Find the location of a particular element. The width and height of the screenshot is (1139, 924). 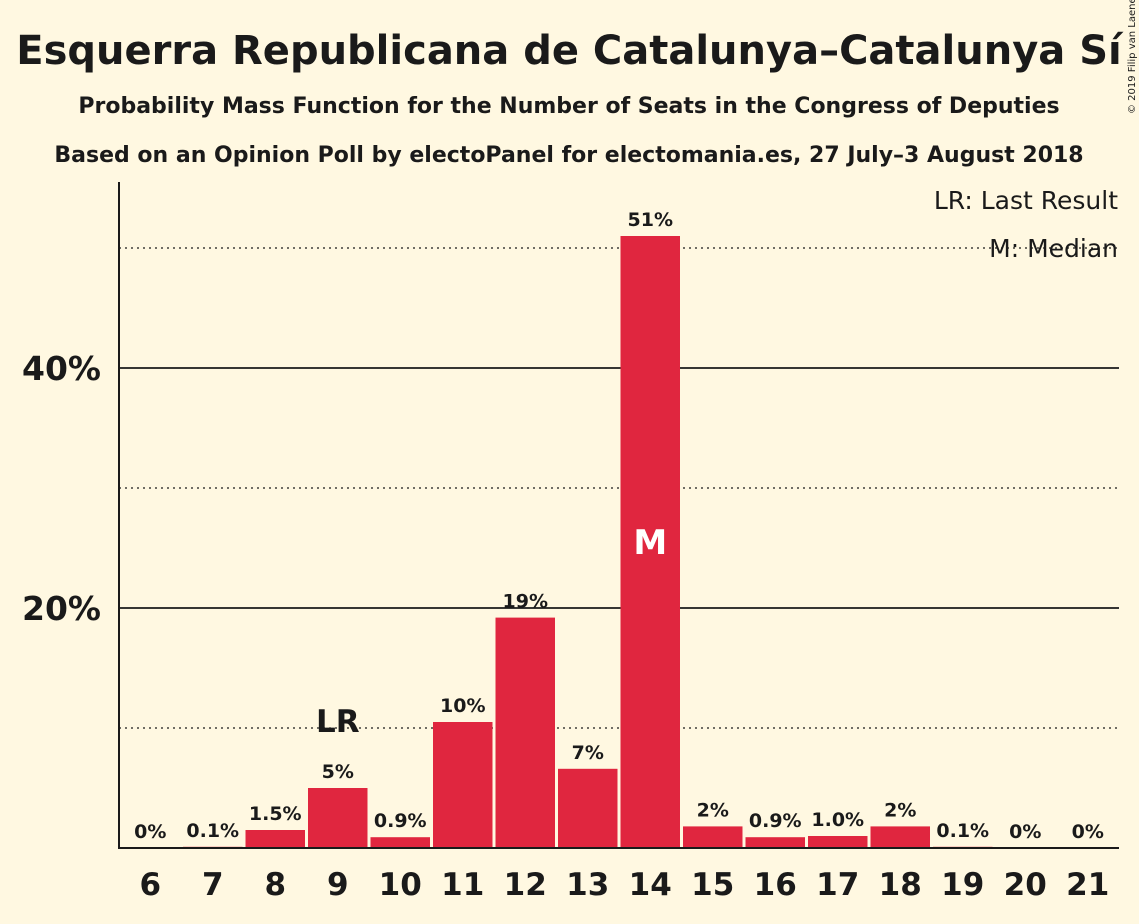

y-axis-ticks: 20% 40% is located at coordinates (61, 488).